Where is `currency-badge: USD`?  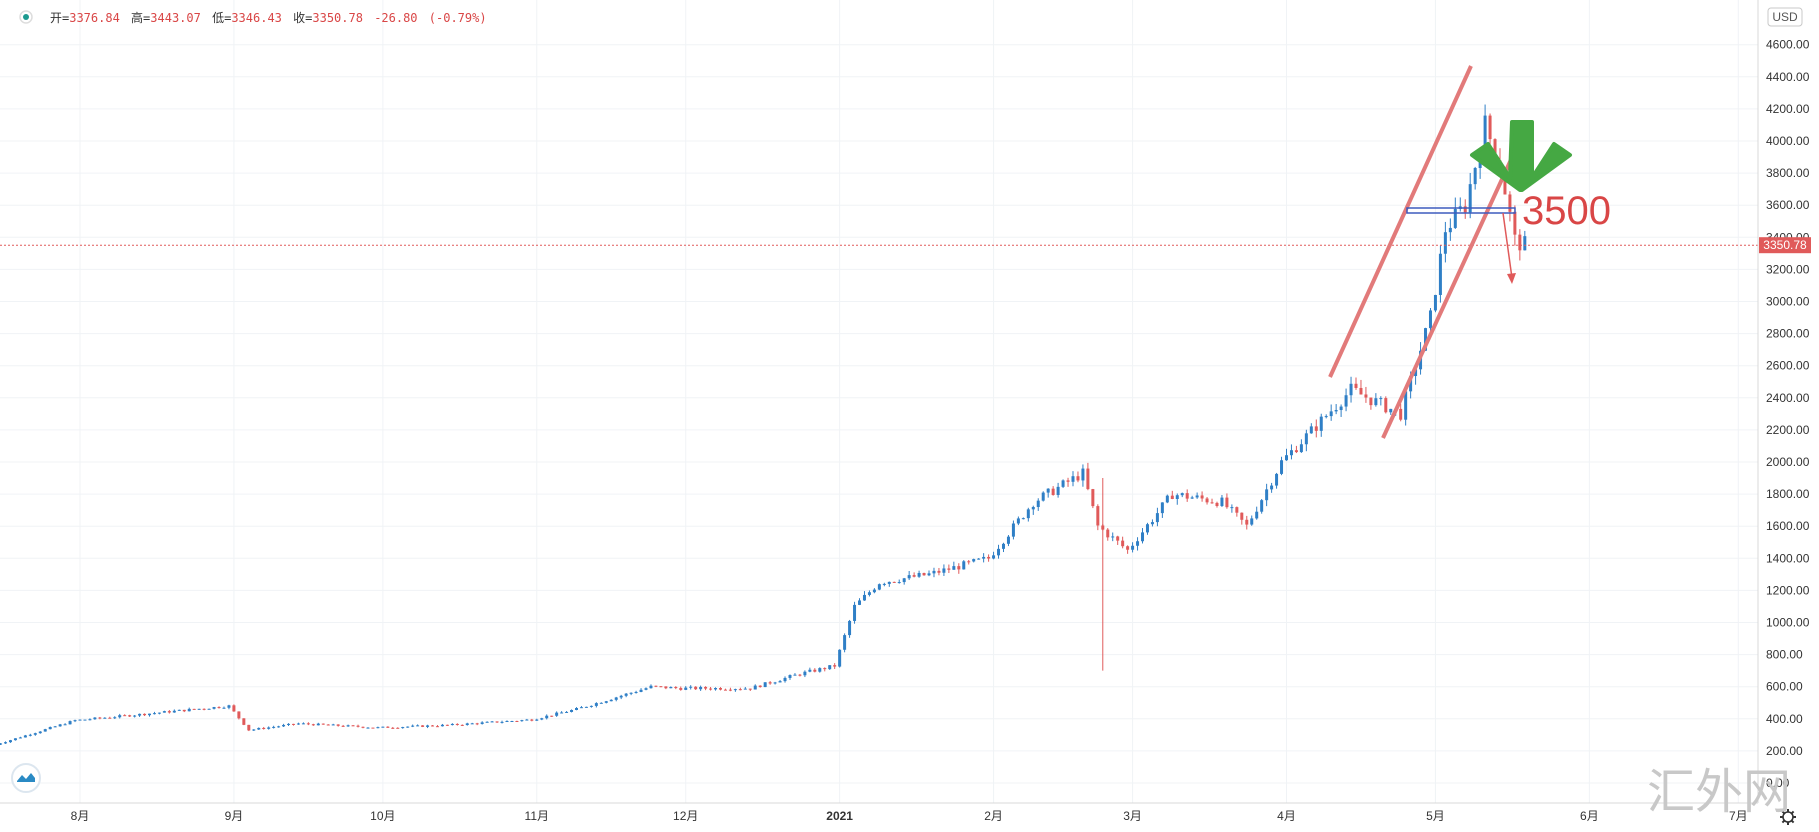 currency-badge: USD is located at coordinates (1785, 17).